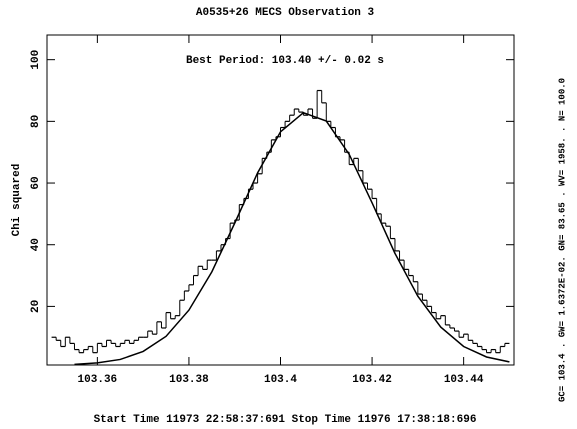 Image resolution: width=577 pixels, height=429 pixels. Describe the element at coordinates (36, 60) in the screenshot. I see `y-tick-label: 100` at that location.